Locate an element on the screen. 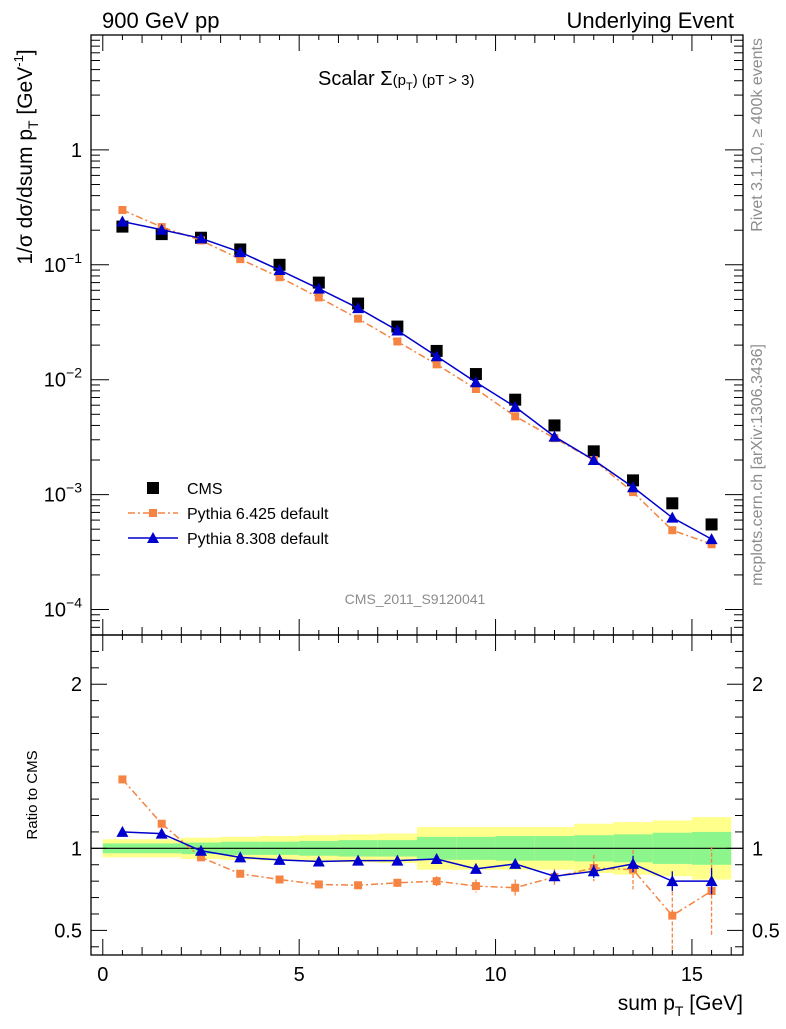  ratio-y-tick-label-right: 1 is located at coordinates (757, 849).